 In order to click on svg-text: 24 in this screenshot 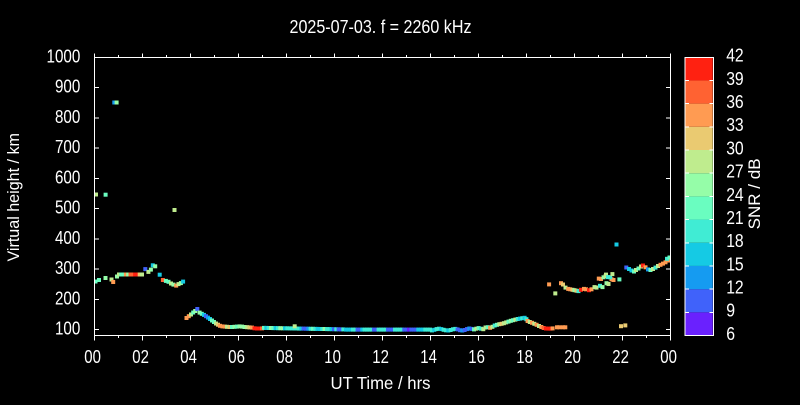, I will do `click(735, 195)`.